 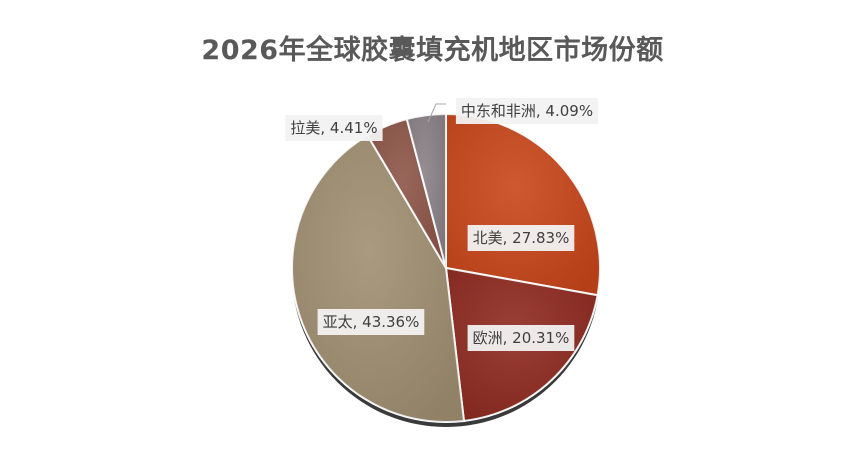 I want to click on data-label-1: 欧洲, 20.31%, so click(x=521, y=338).